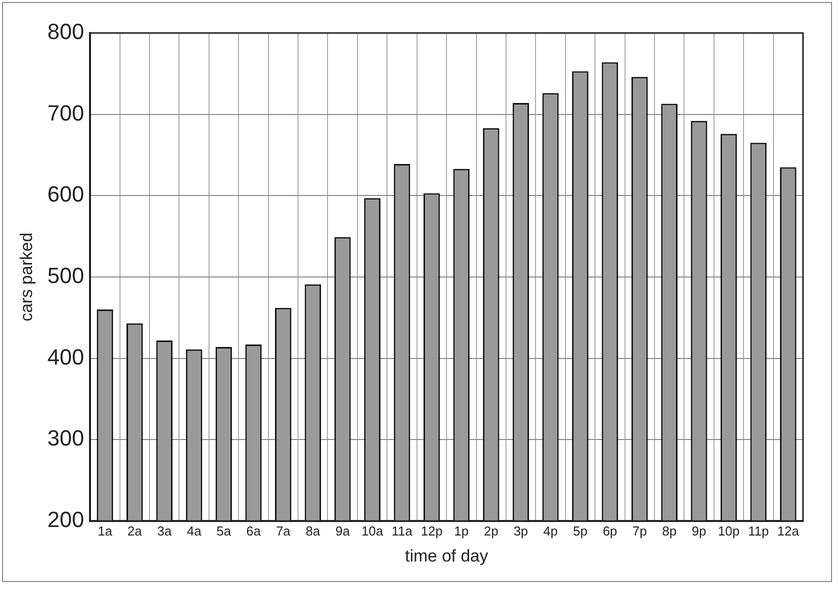  What do you see at coordinates (699, 530) in the screenshot?
I see `x-tick-label: 9p` at bounding box center [699, 530].